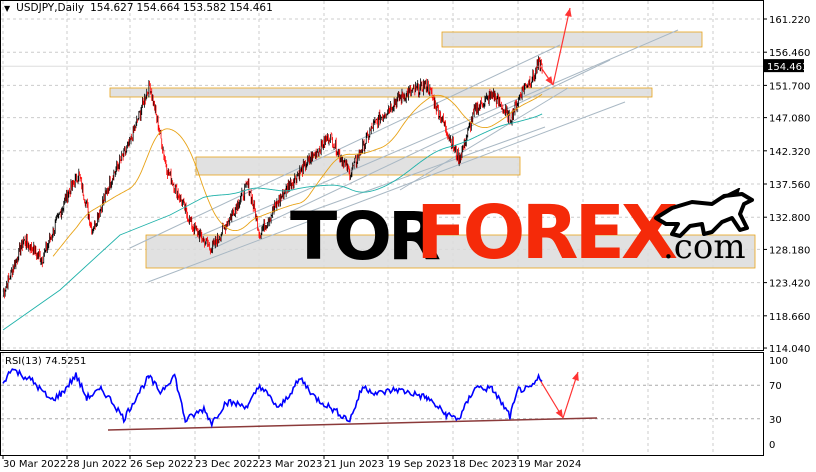  I want to click on price-tick-label: 114.040, so click(789, 349).